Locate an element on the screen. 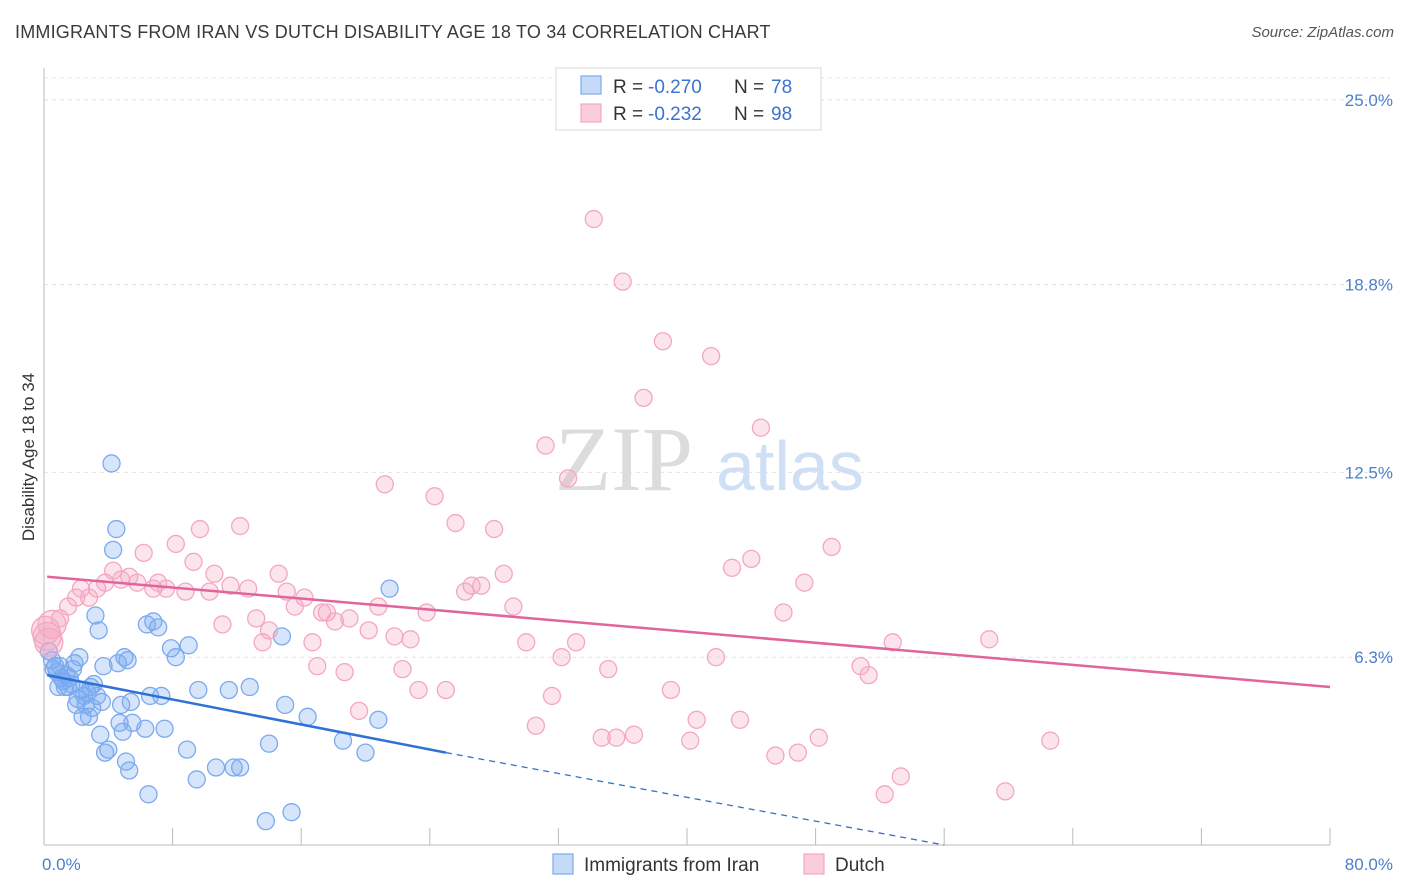 This screenshot has width=1406, height=892. bottom-legend: Immigrants from Iran Dutch is located at coordinates (718, 864).